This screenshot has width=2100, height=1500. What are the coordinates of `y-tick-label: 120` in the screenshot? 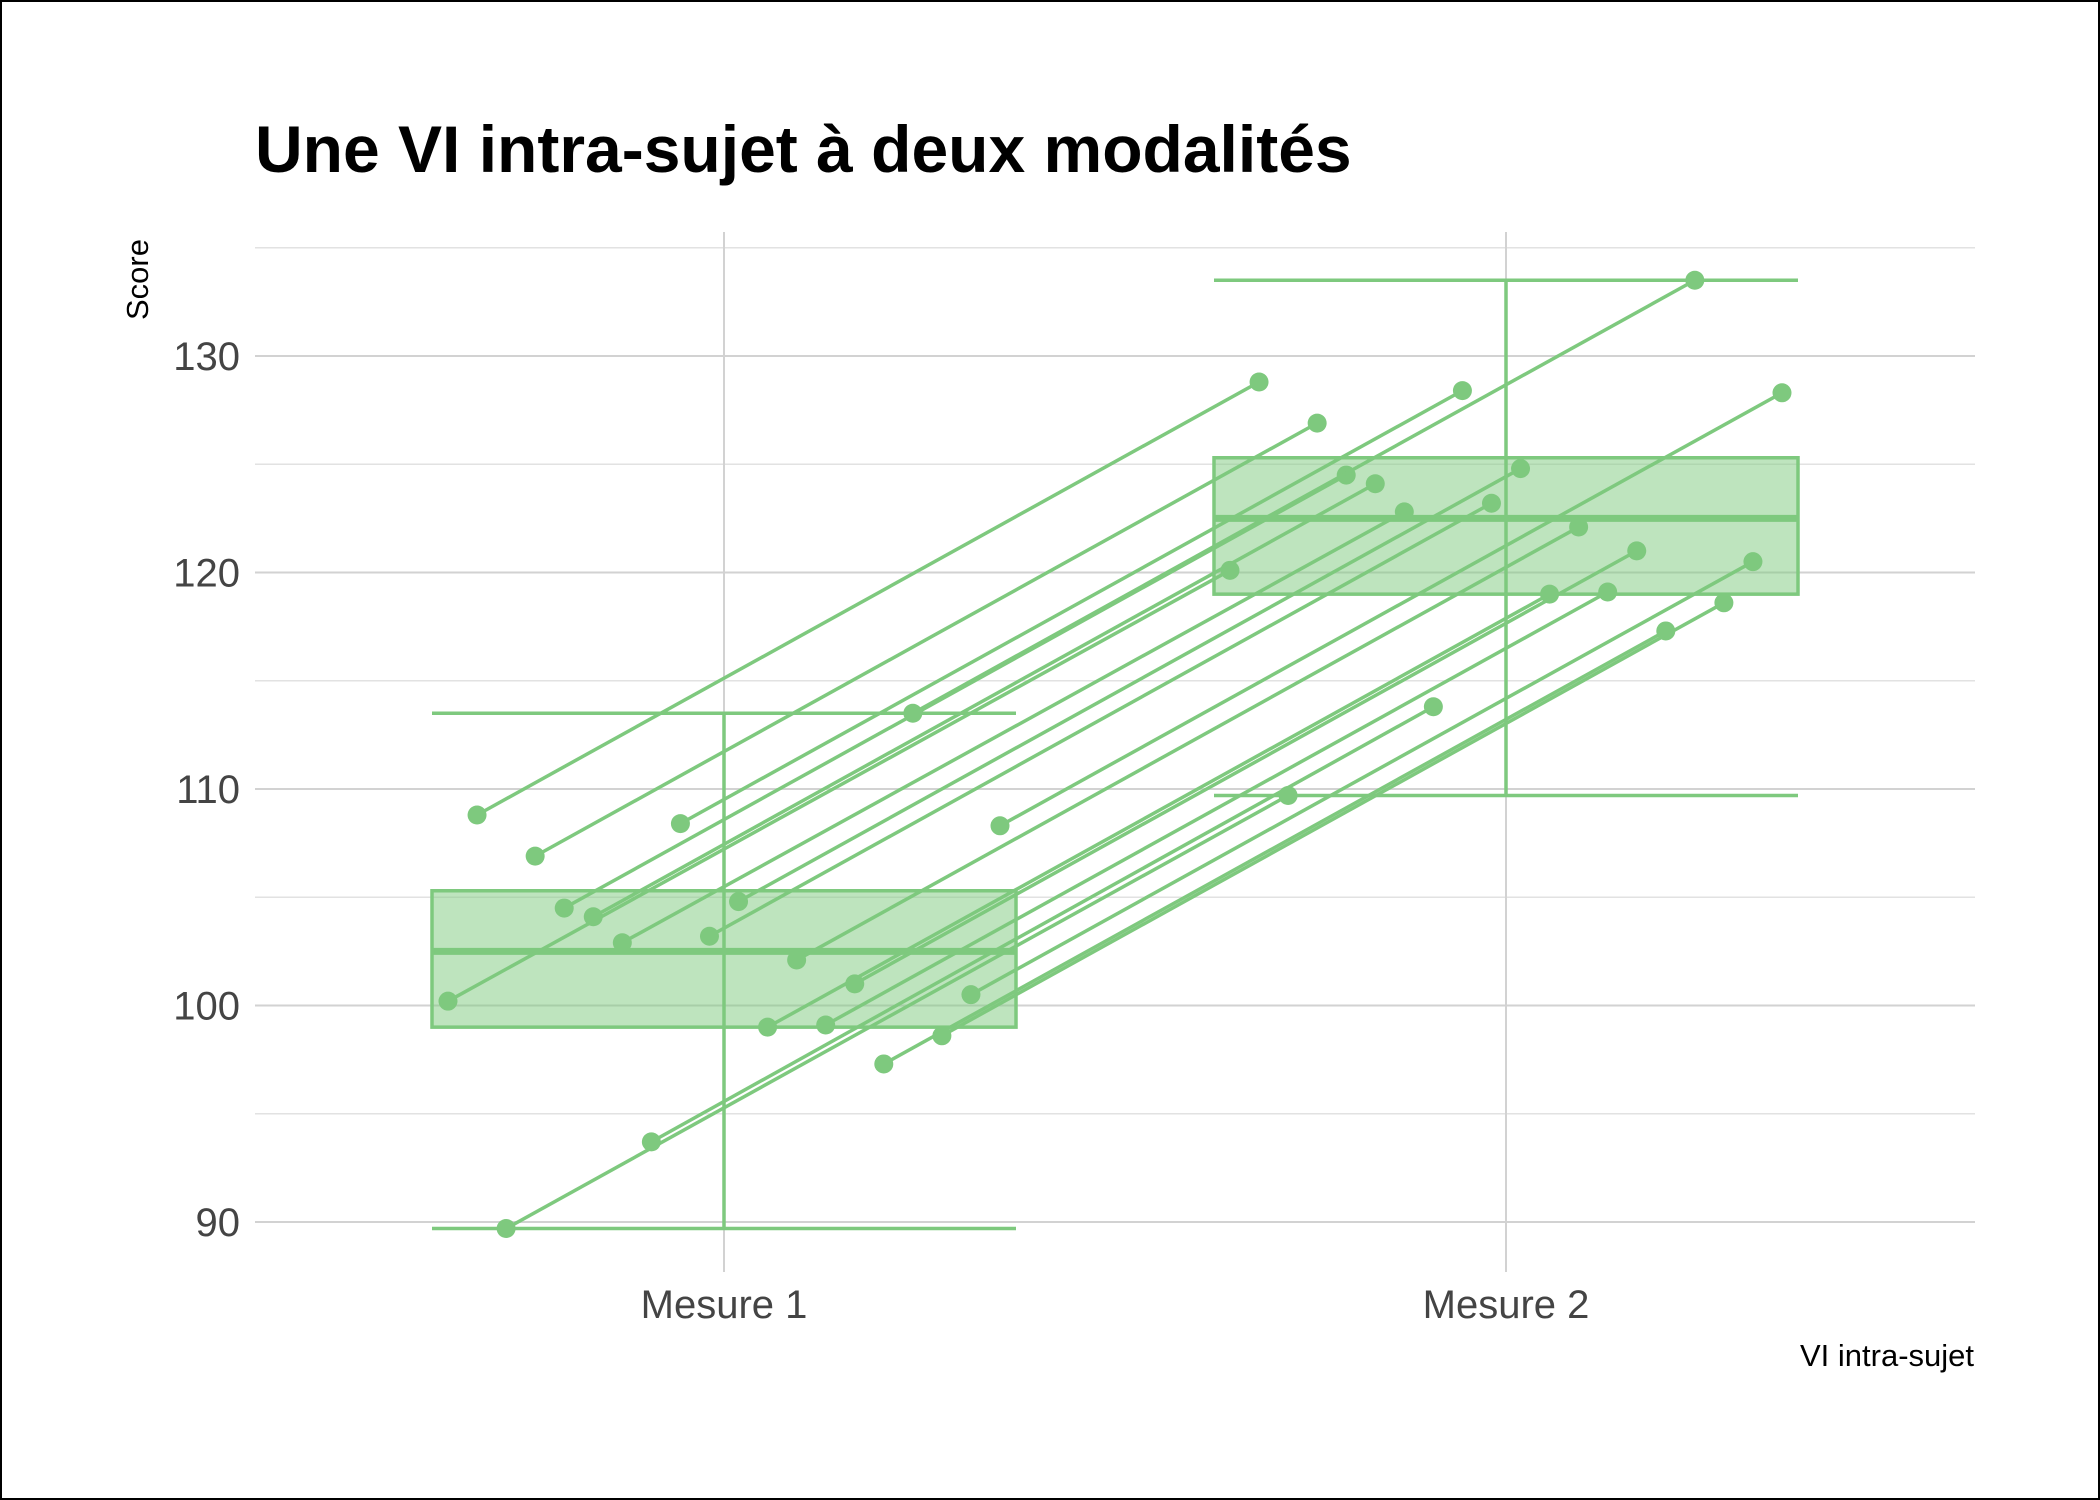 It's located at (206, 574).